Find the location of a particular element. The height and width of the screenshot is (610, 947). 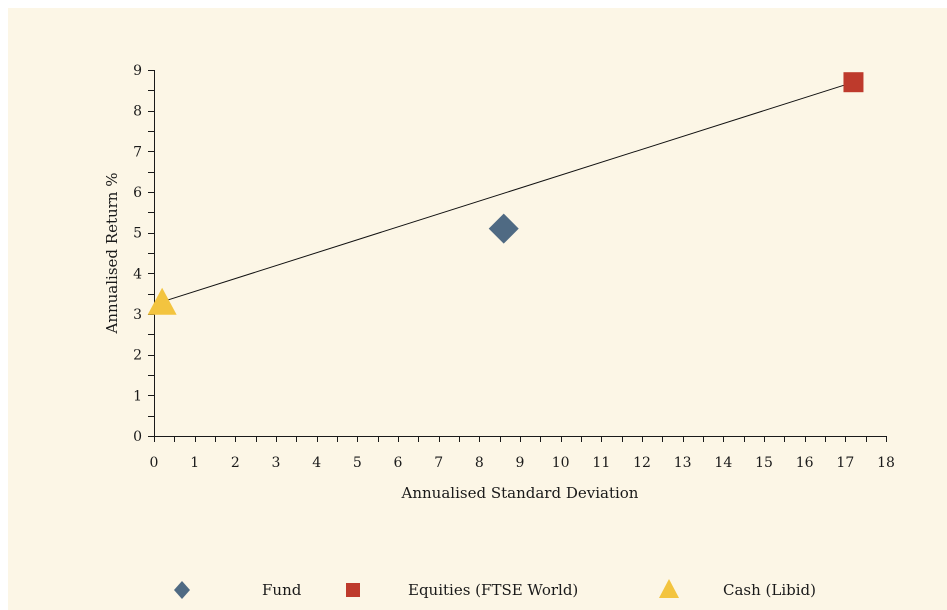

legend-square-icon is located at coordinates (353, 590).